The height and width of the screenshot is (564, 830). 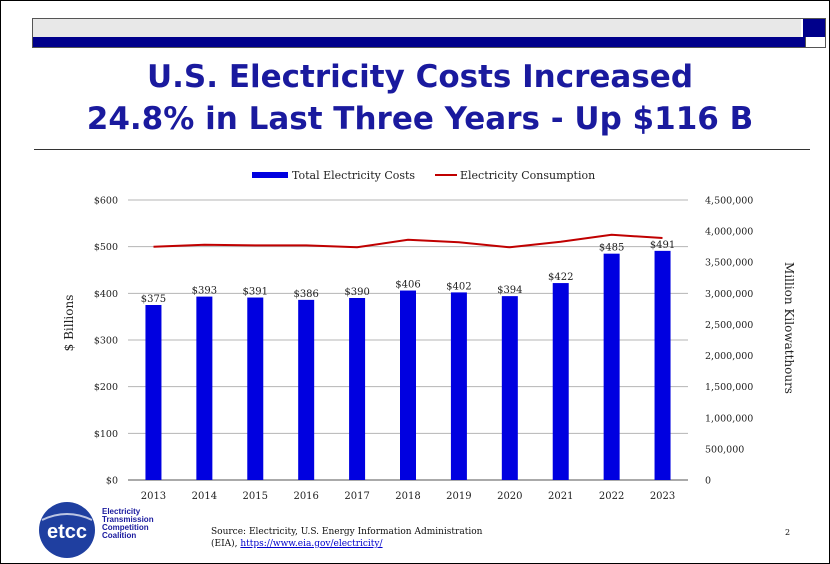 I want to click on legend-swatch-costs, so click(x=270, y=175).